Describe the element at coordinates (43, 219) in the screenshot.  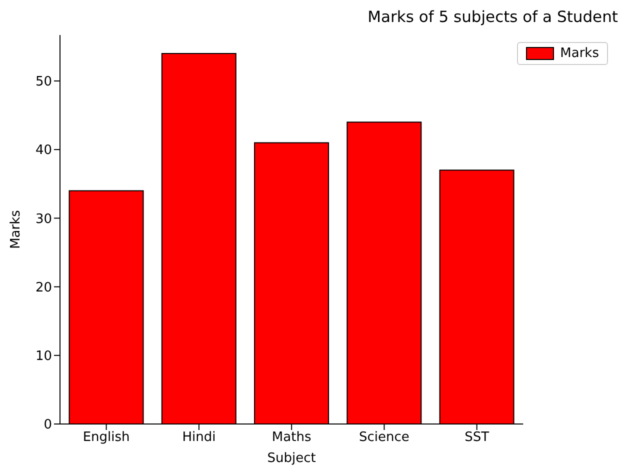
I see `y-tick-label: 30` at that location.